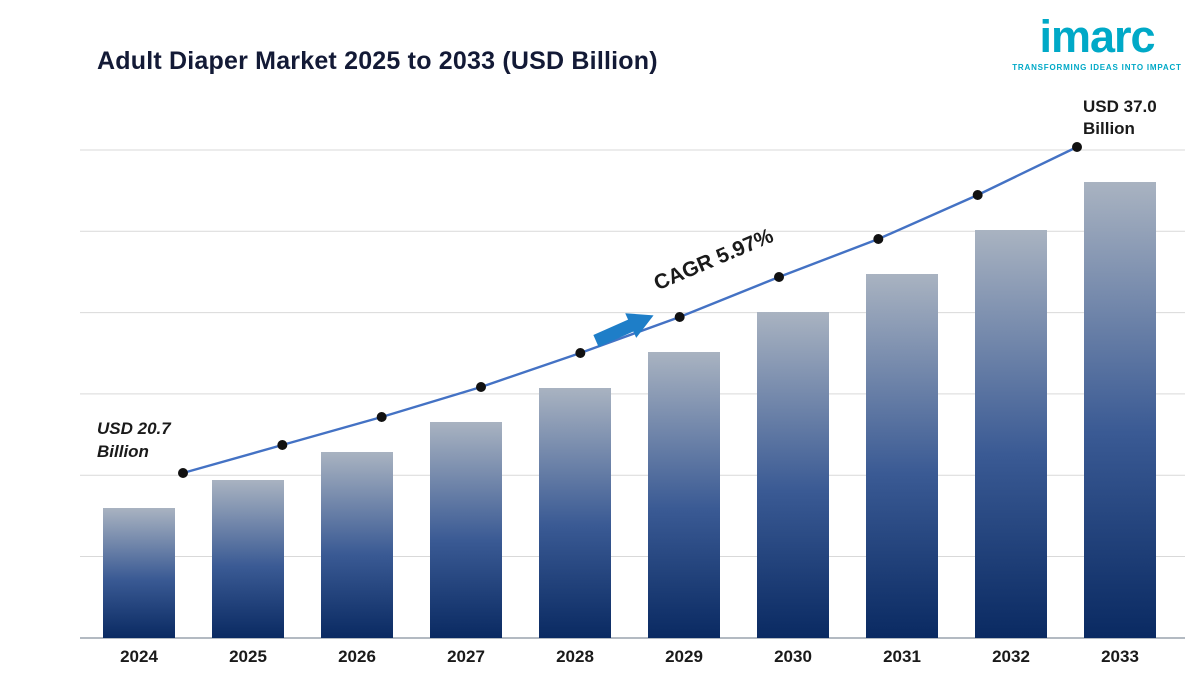 This screenshot has height=673, width=1199. Describe the element at coordinates (679, 317) in the screenshot. I see `trend-point-2029` at that location.